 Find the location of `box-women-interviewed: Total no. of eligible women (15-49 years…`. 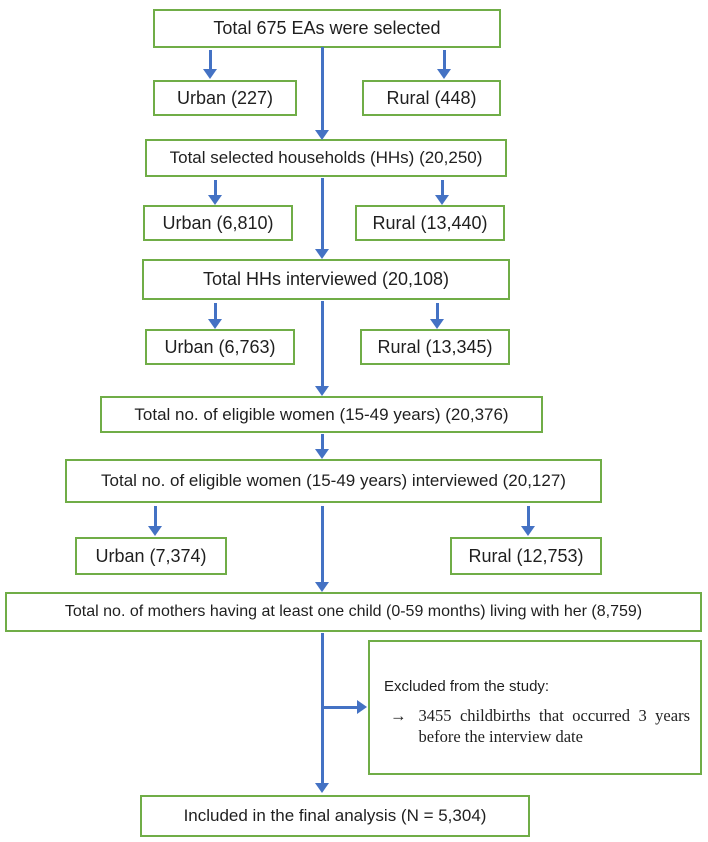

box-women-interviewed: Total no. of eligible women (15-49 years… is located at coordinates (333, 481).